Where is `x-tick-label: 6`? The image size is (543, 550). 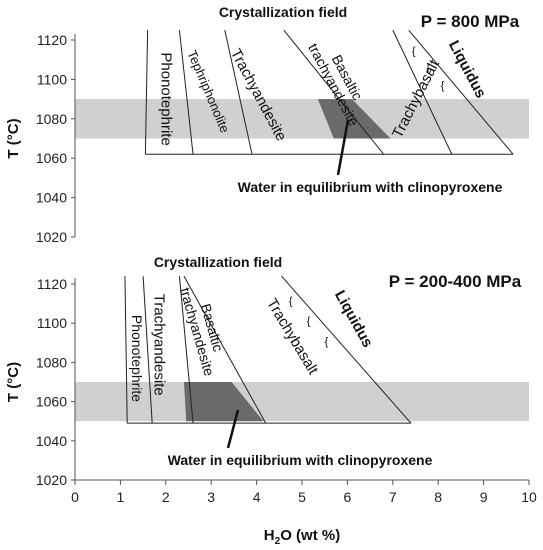
x-tick-label: 6 is located at coordinates (348, 497).